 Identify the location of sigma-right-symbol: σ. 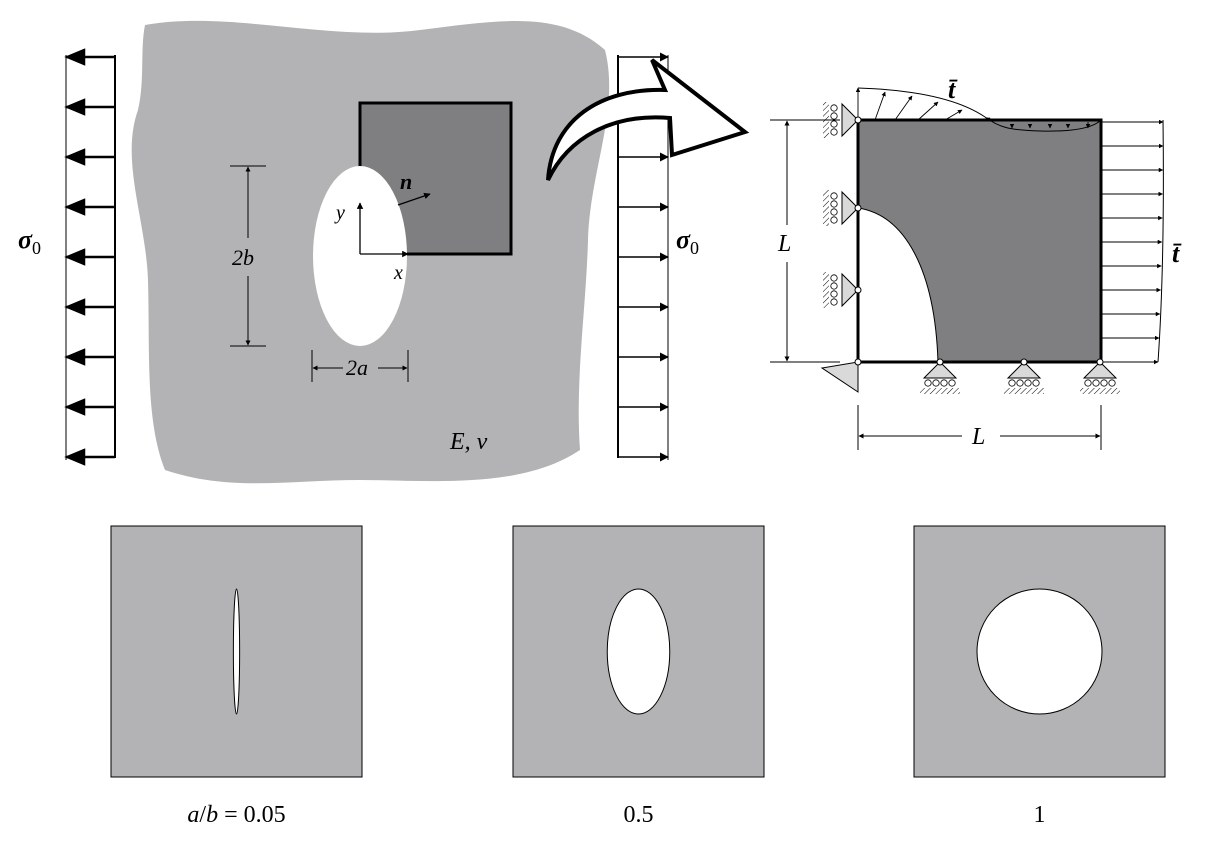
(683, 239).